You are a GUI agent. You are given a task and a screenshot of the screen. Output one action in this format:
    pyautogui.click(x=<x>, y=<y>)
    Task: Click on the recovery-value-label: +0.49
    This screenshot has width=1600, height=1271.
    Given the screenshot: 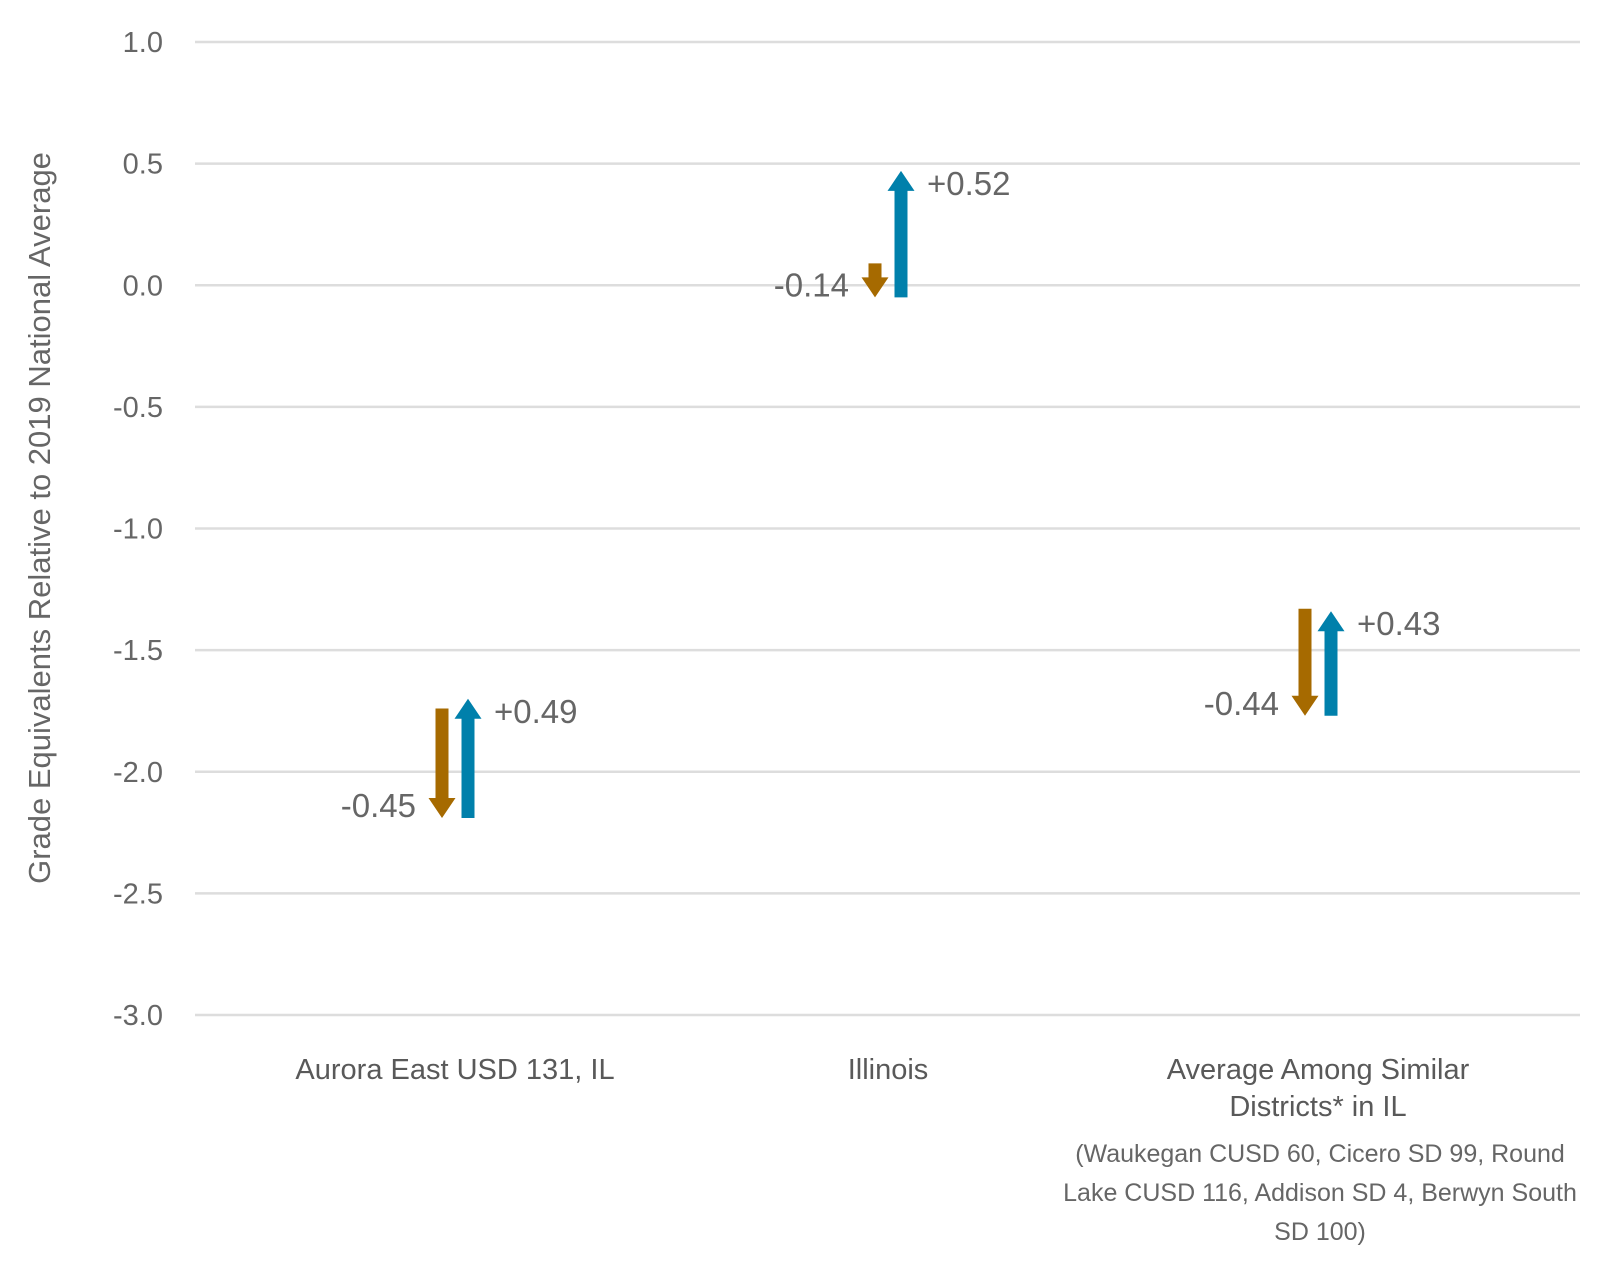 What is the action you would take?
    pyautogui.click(x=536, y=711)
    